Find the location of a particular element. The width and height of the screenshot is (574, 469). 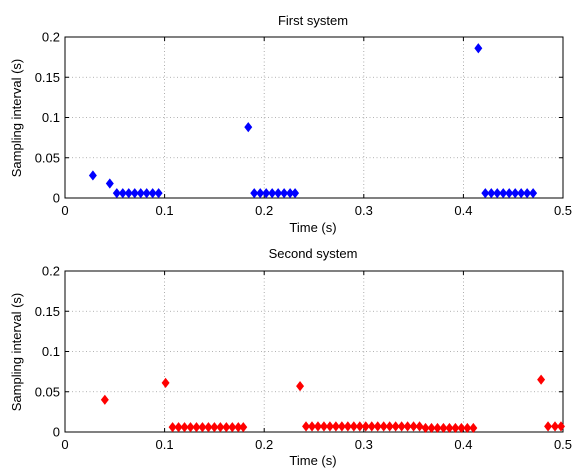

data-markers is located at coordinates (332, 404).